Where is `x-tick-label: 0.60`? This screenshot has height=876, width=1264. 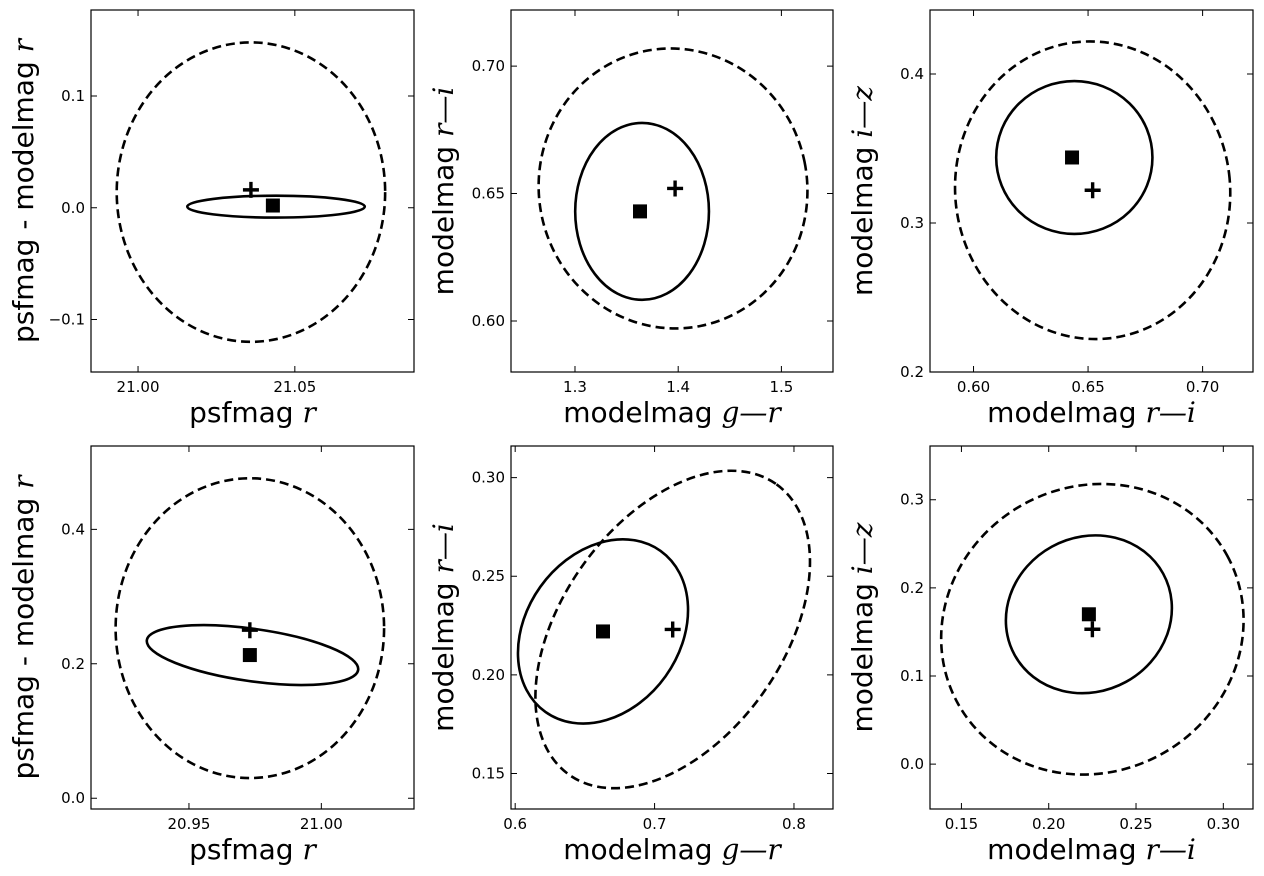 x-tick-label: 0.60 is located at coordinates (973, 387).